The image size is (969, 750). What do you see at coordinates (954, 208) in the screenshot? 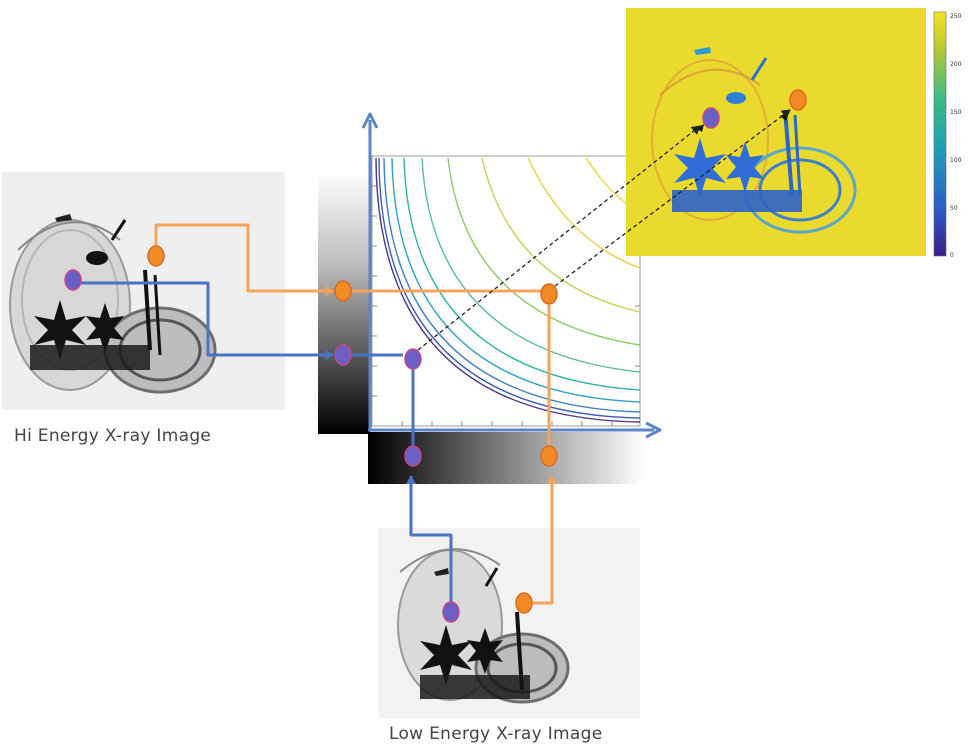
I see `colorbar-tick: 50` at bounding box center [954, 208].